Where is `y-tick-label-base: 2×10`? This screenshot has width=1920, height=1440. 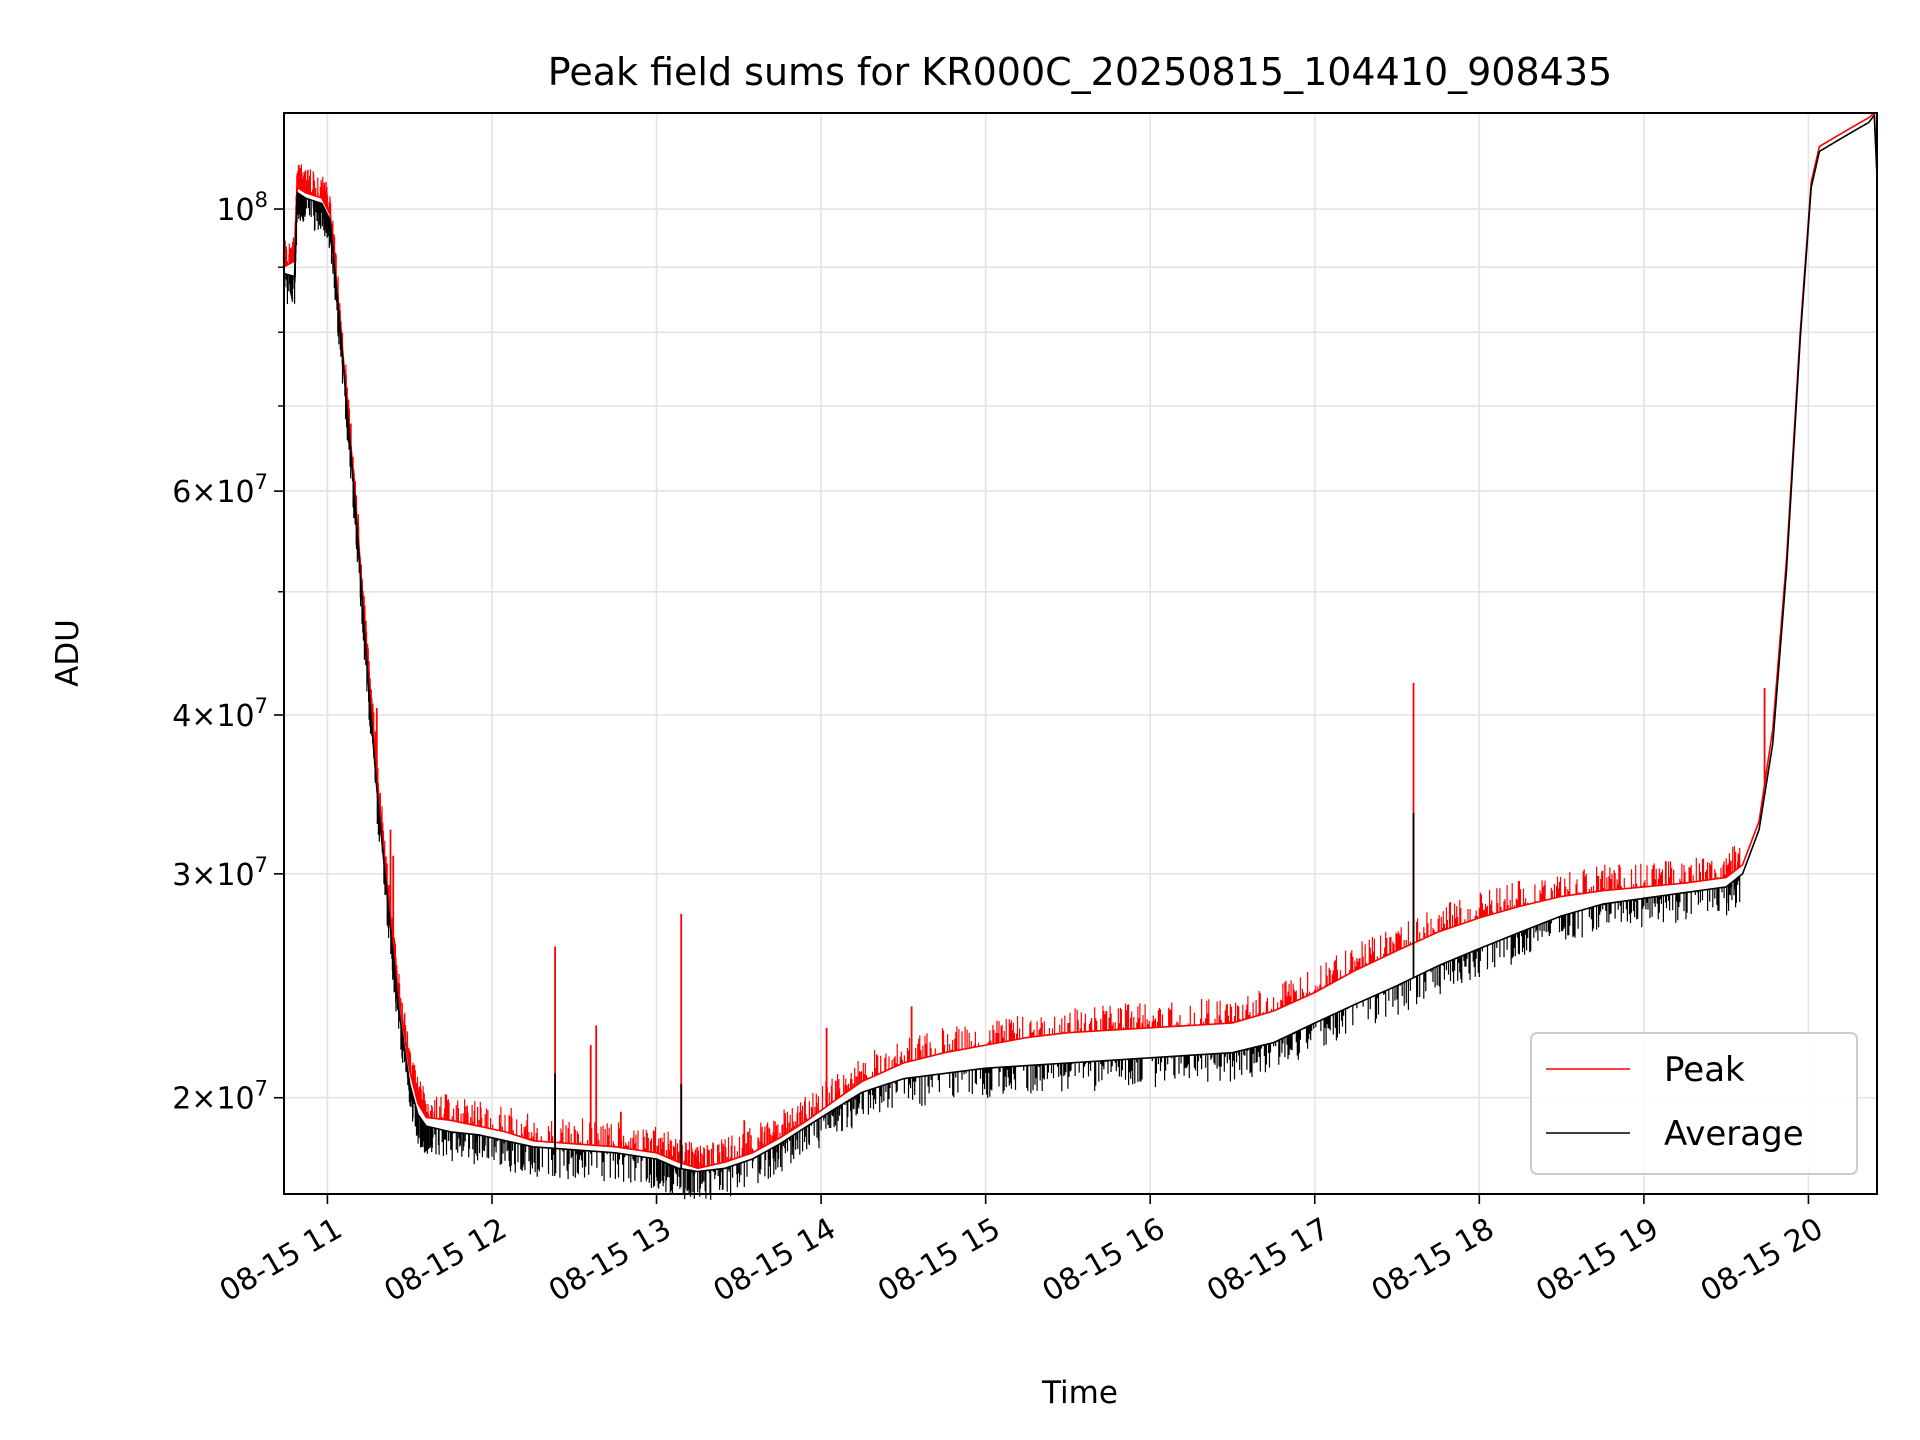
y-tick-label-base: 2×10 is located at coordinates (213, 1099).